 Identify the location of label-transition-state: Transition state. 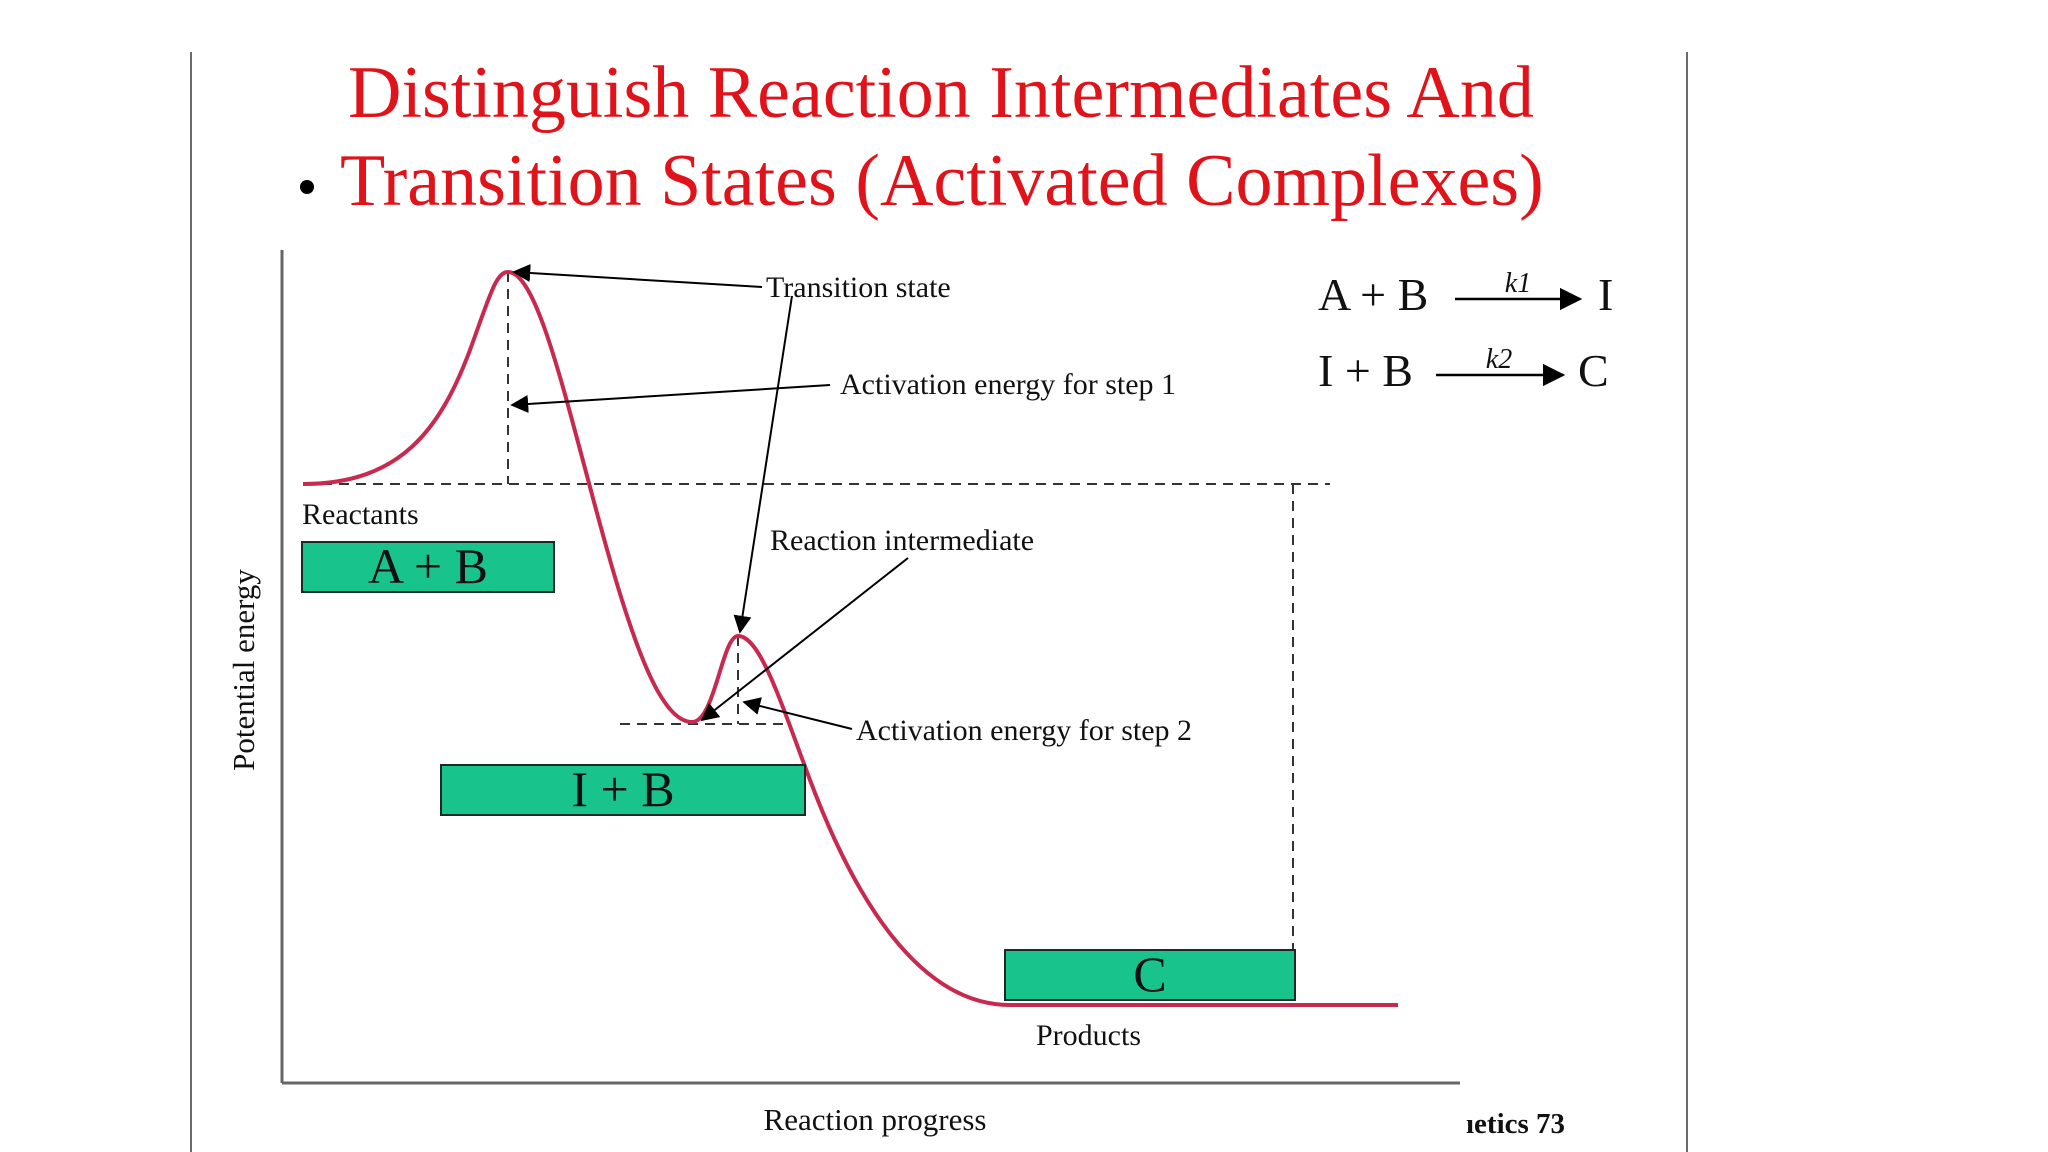
(858, 287).